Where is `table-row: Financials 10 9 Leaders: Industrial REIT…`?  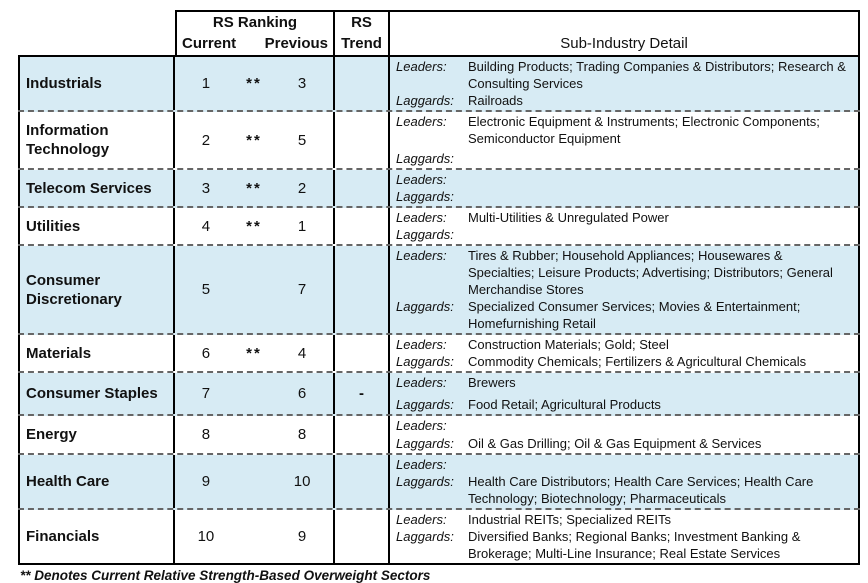
table-row: Financials 10 9 Leaders: Industrial REIT… is located at coordinates (439, 537).